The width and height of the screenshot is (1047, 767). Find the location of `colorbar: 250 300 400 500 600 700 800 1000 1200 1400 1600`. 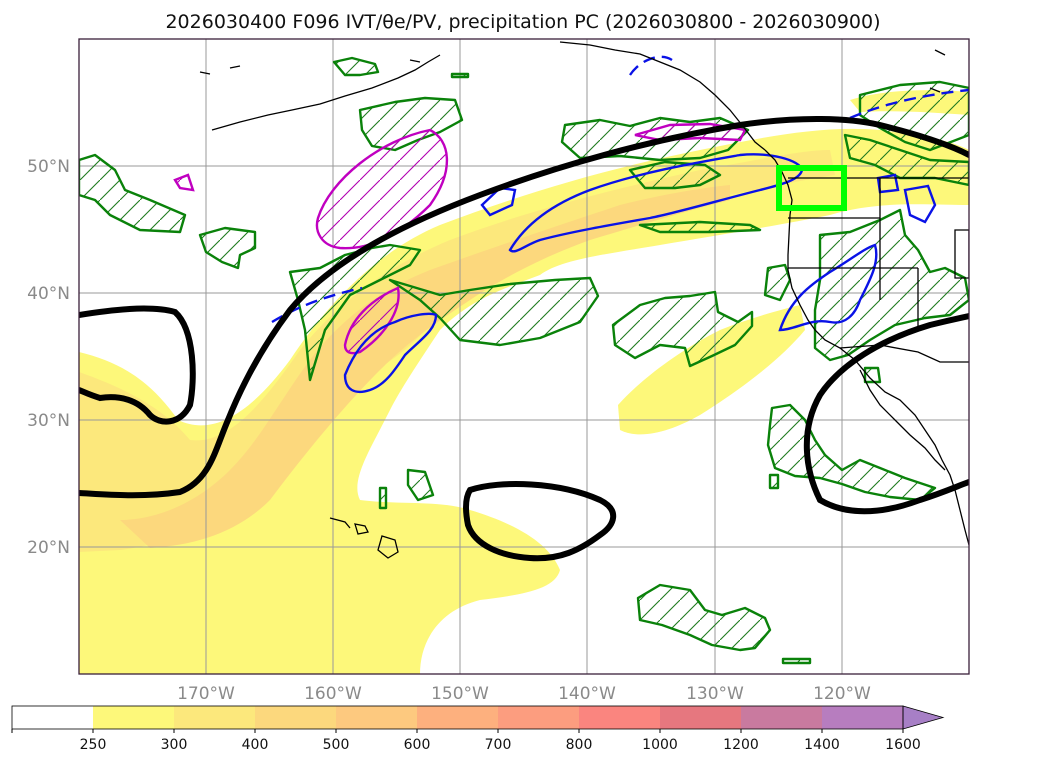

colorbar: 250 300 400 500 600 700 800 1000 1200 1400 1600 is located at coordinates (478, 729).